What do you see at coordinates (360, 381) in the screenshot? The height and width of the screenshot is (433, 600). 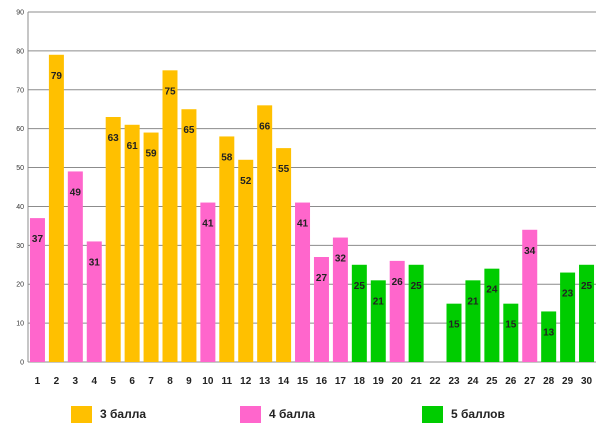 I see `x-tick-label: 18` at bounding box center [360, 381].